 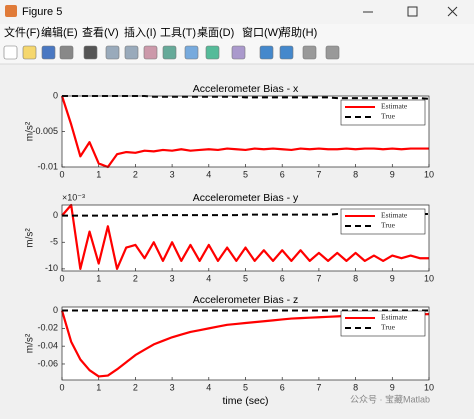 I want to click on y-tick-label: -0.04, so click(x=47, y=346).